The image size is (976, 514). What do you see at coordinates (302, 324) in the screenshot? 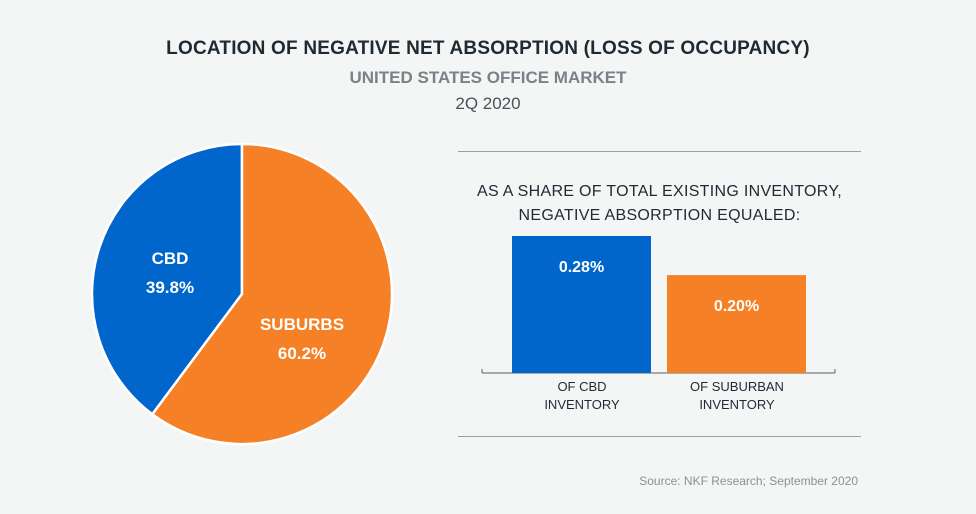
I see `pie-label-suburbs: SUBURBS` at bounding box center [302, 324].